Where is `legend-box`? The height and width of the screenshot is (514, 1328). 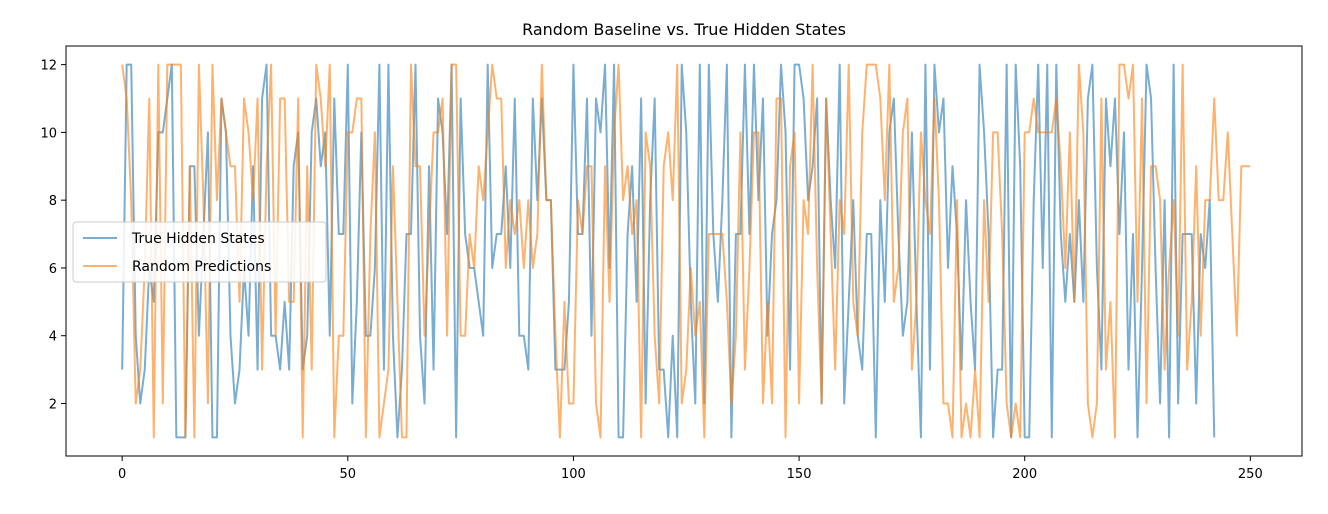 legend-box is located at coordinates (199, 252).